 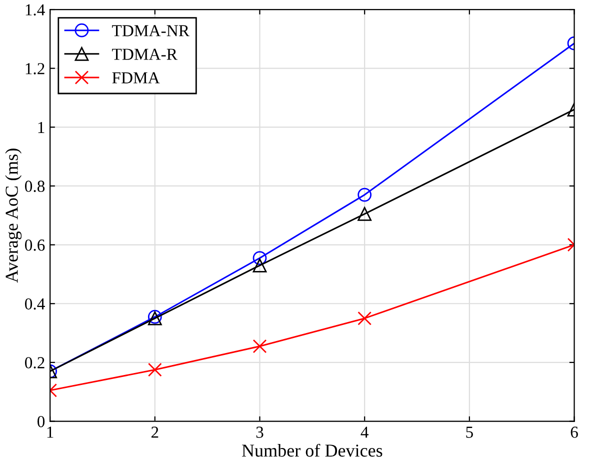 I want to click on y-tick-label: 0.4, so click(x=35, y=304).